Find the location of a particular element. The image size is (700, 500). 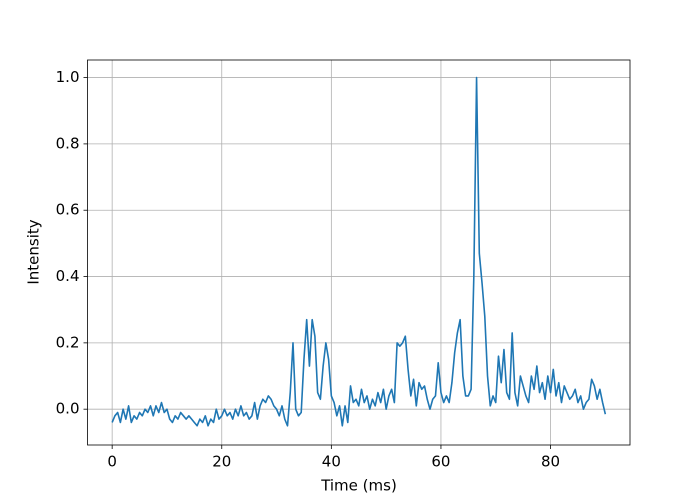

x-tick-label: 60 is located at coordinates (440, 462).